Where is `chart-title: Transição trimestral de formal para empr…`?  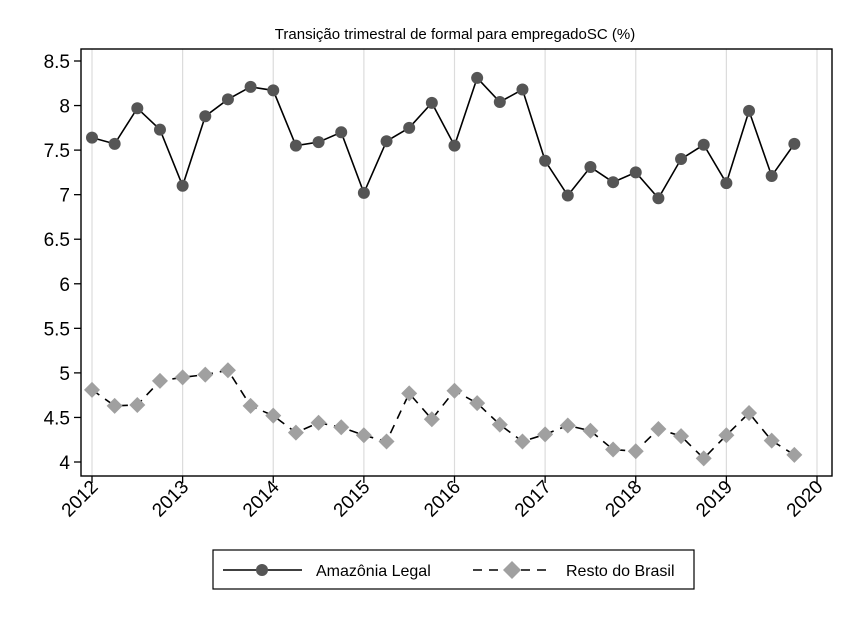 chart-title: Transição trimestral de formal para empr… is located at coordinates (455, 34).